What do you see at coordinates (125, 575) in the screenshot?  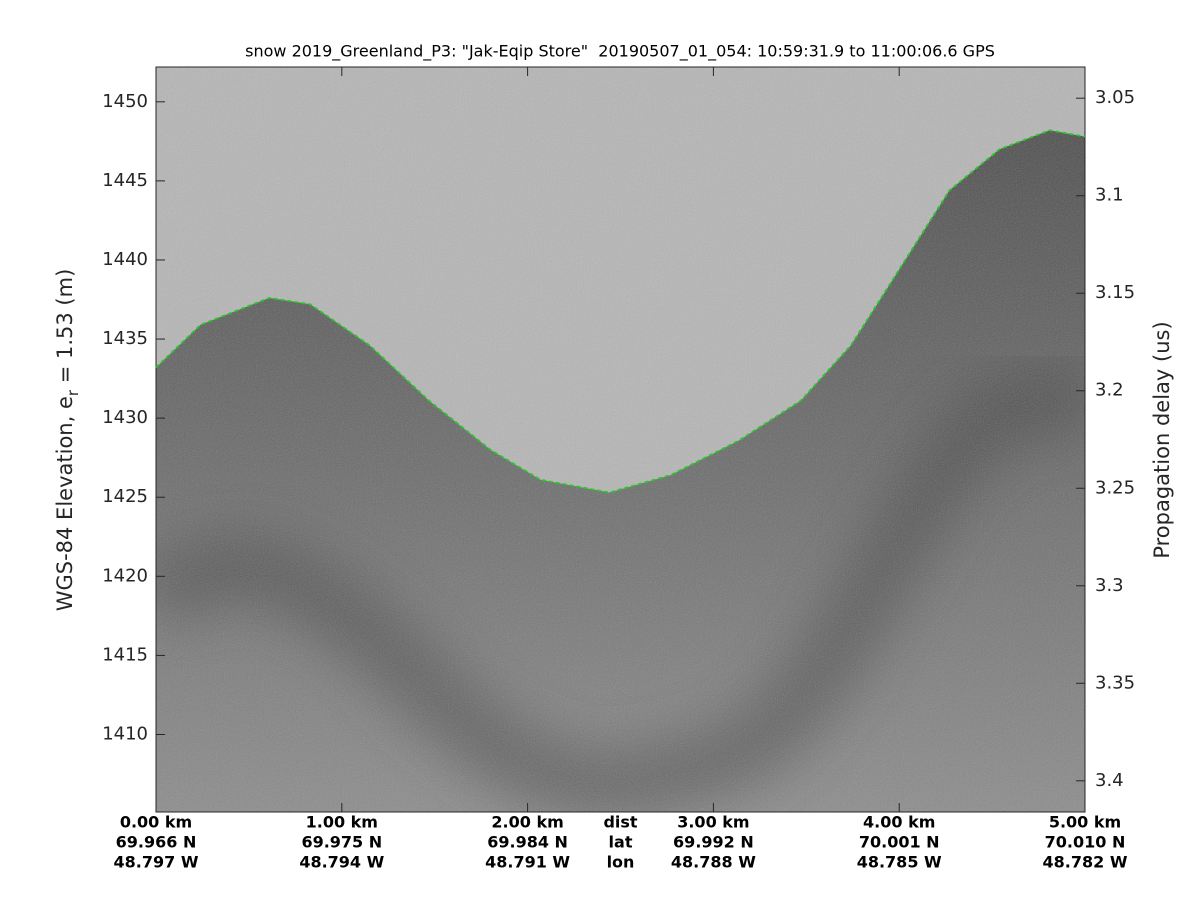 I see `y-tick-label: 1420` at bounding box center [125, 575].